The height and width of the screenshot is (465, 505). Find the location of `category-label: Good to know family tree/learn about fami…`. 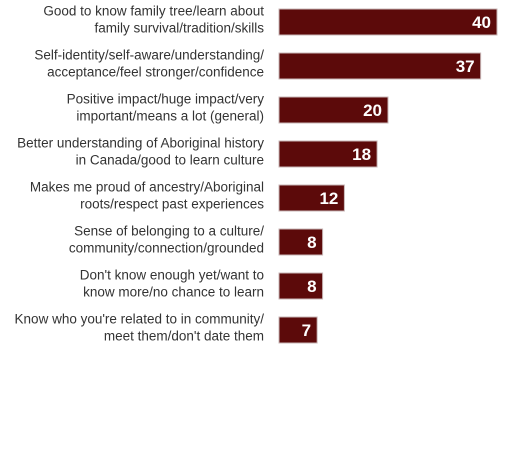

category-label: Good to know family tree/learn about fami… is located at coordinates (153, 20).